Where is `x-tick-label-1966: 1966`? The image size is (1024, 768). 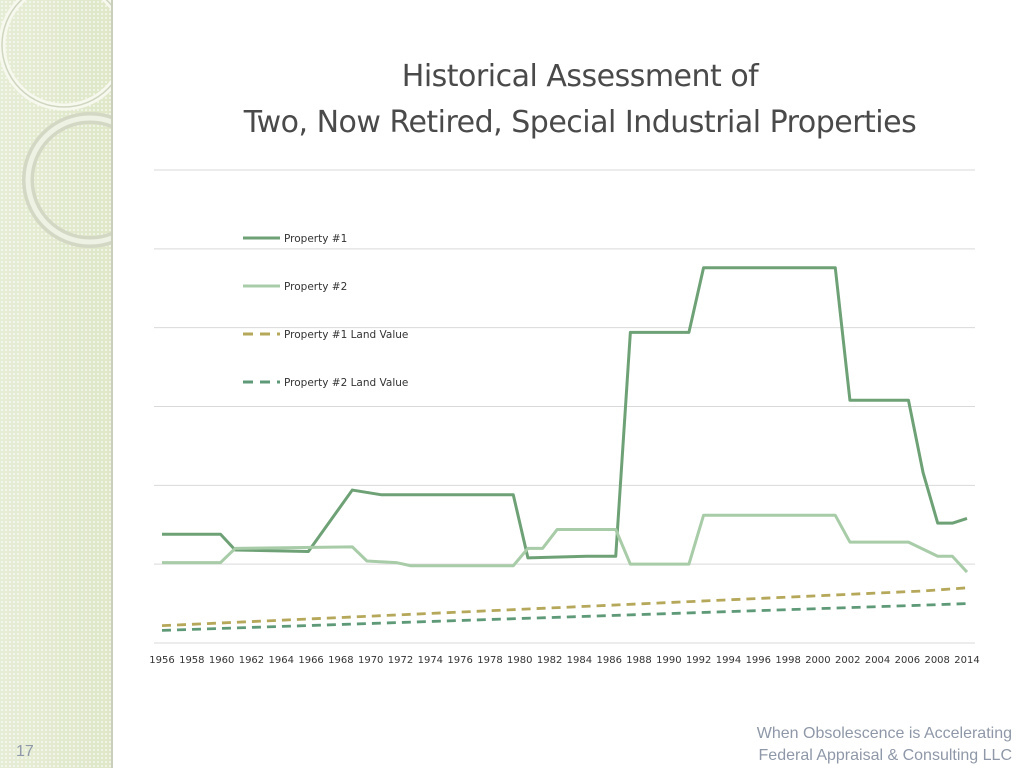
x-tick-label-1966: 1966 is located at coordinates (310, 660).